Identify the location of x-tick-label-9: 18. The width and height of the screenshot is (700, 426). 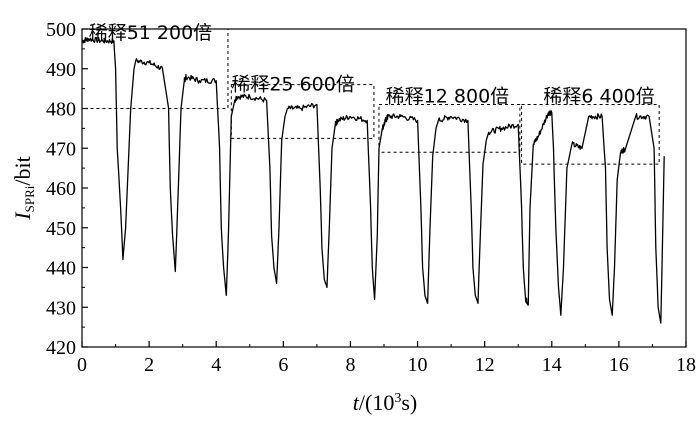
(686, 365).